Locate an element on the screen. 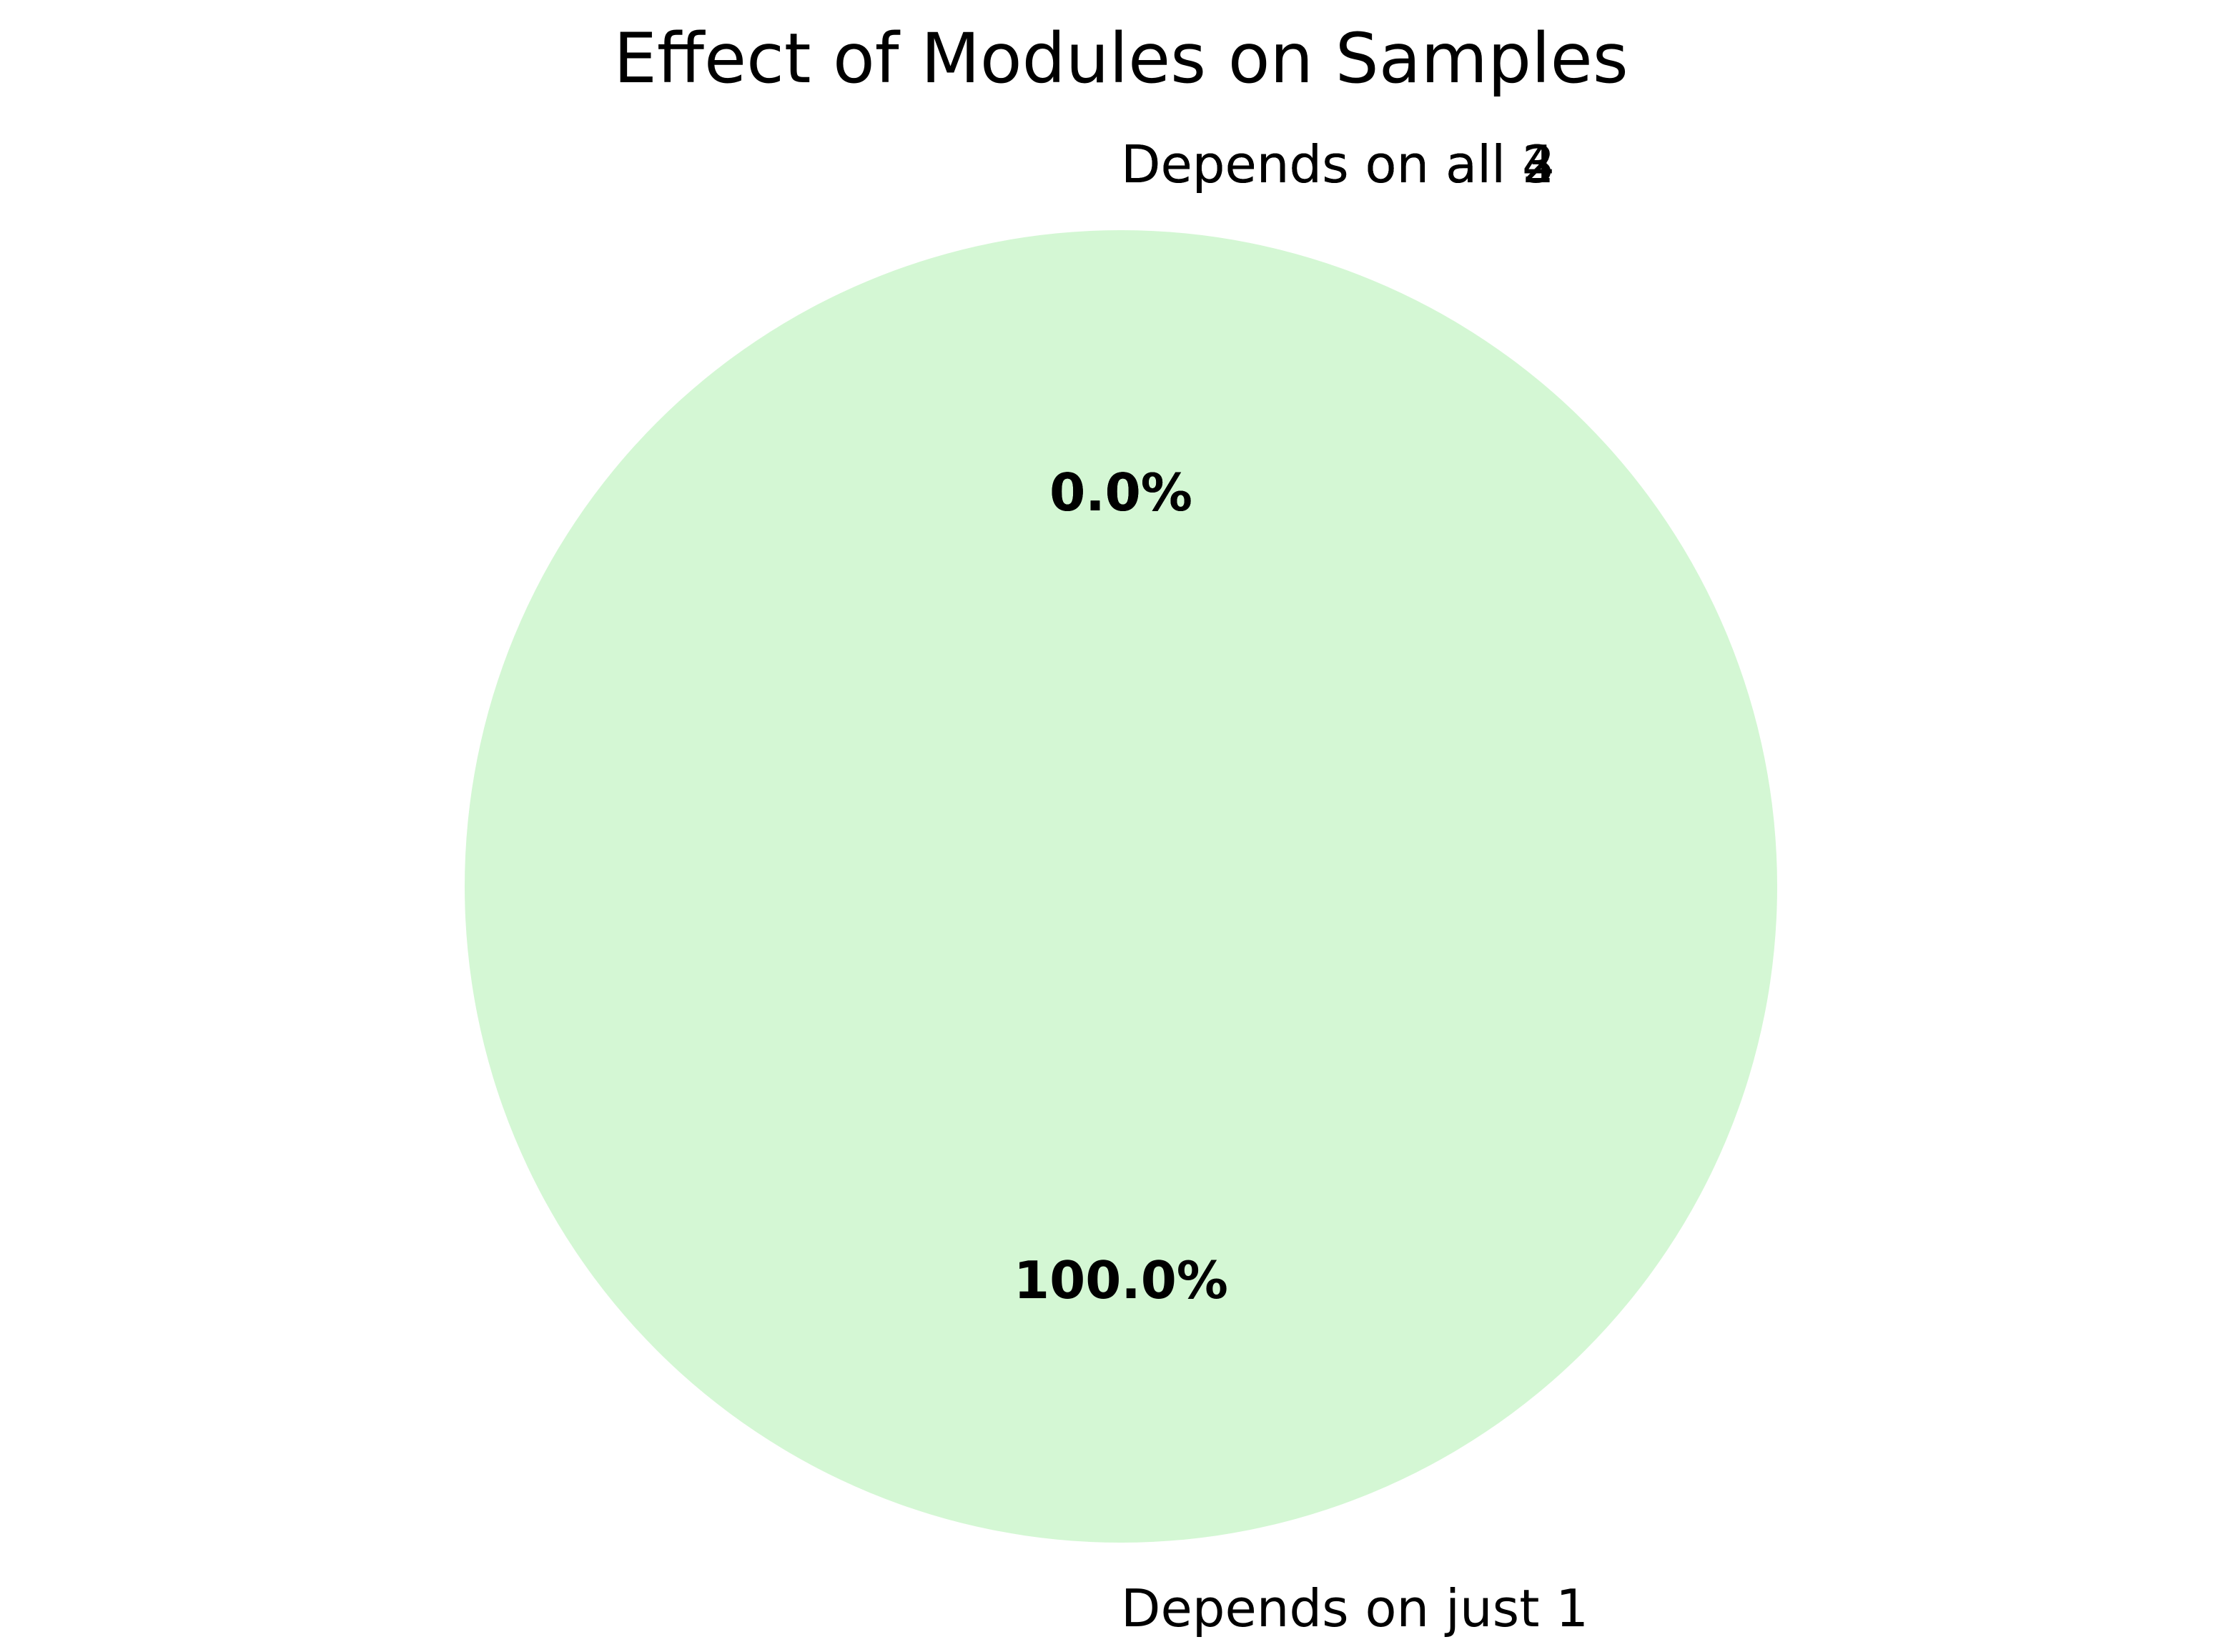  slice-percent-depends-on-all-2: 0.0% is located at coordinates (1120, 493).